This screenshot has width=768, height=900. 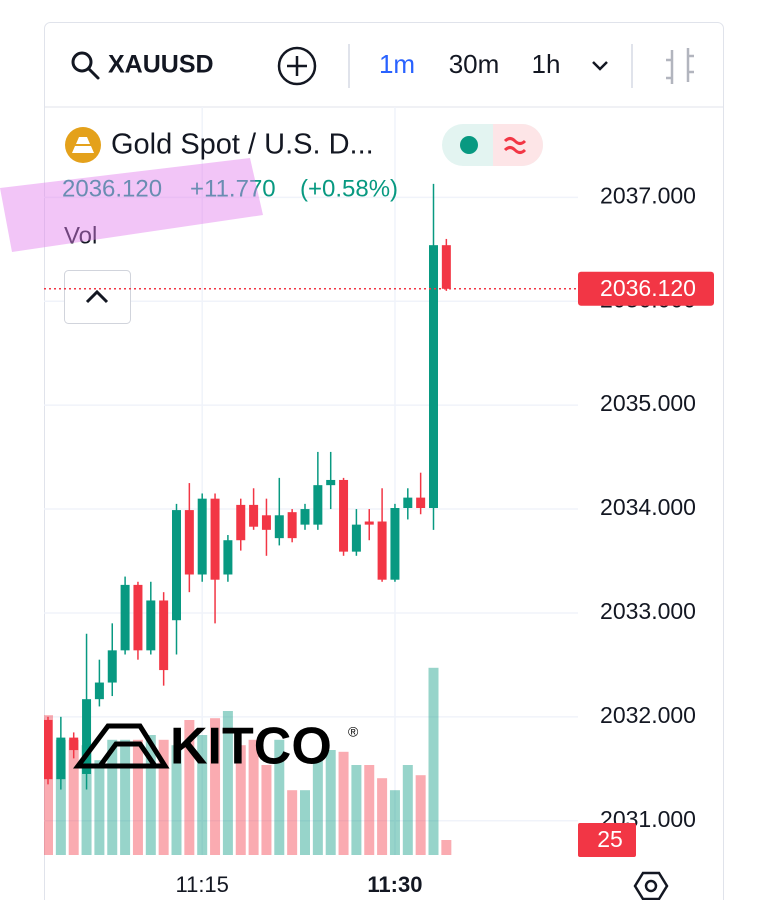 I want to click on compare-button, so click(x=297, y=66).